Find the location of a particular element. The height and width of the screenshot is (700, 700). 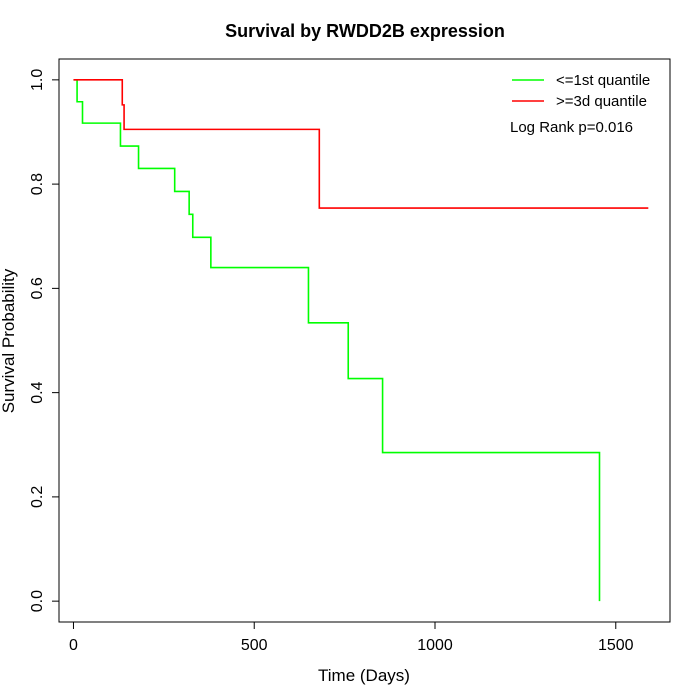

log-rank-annotation: Log Rank p=0.016 is located at coordinates (571, 127).